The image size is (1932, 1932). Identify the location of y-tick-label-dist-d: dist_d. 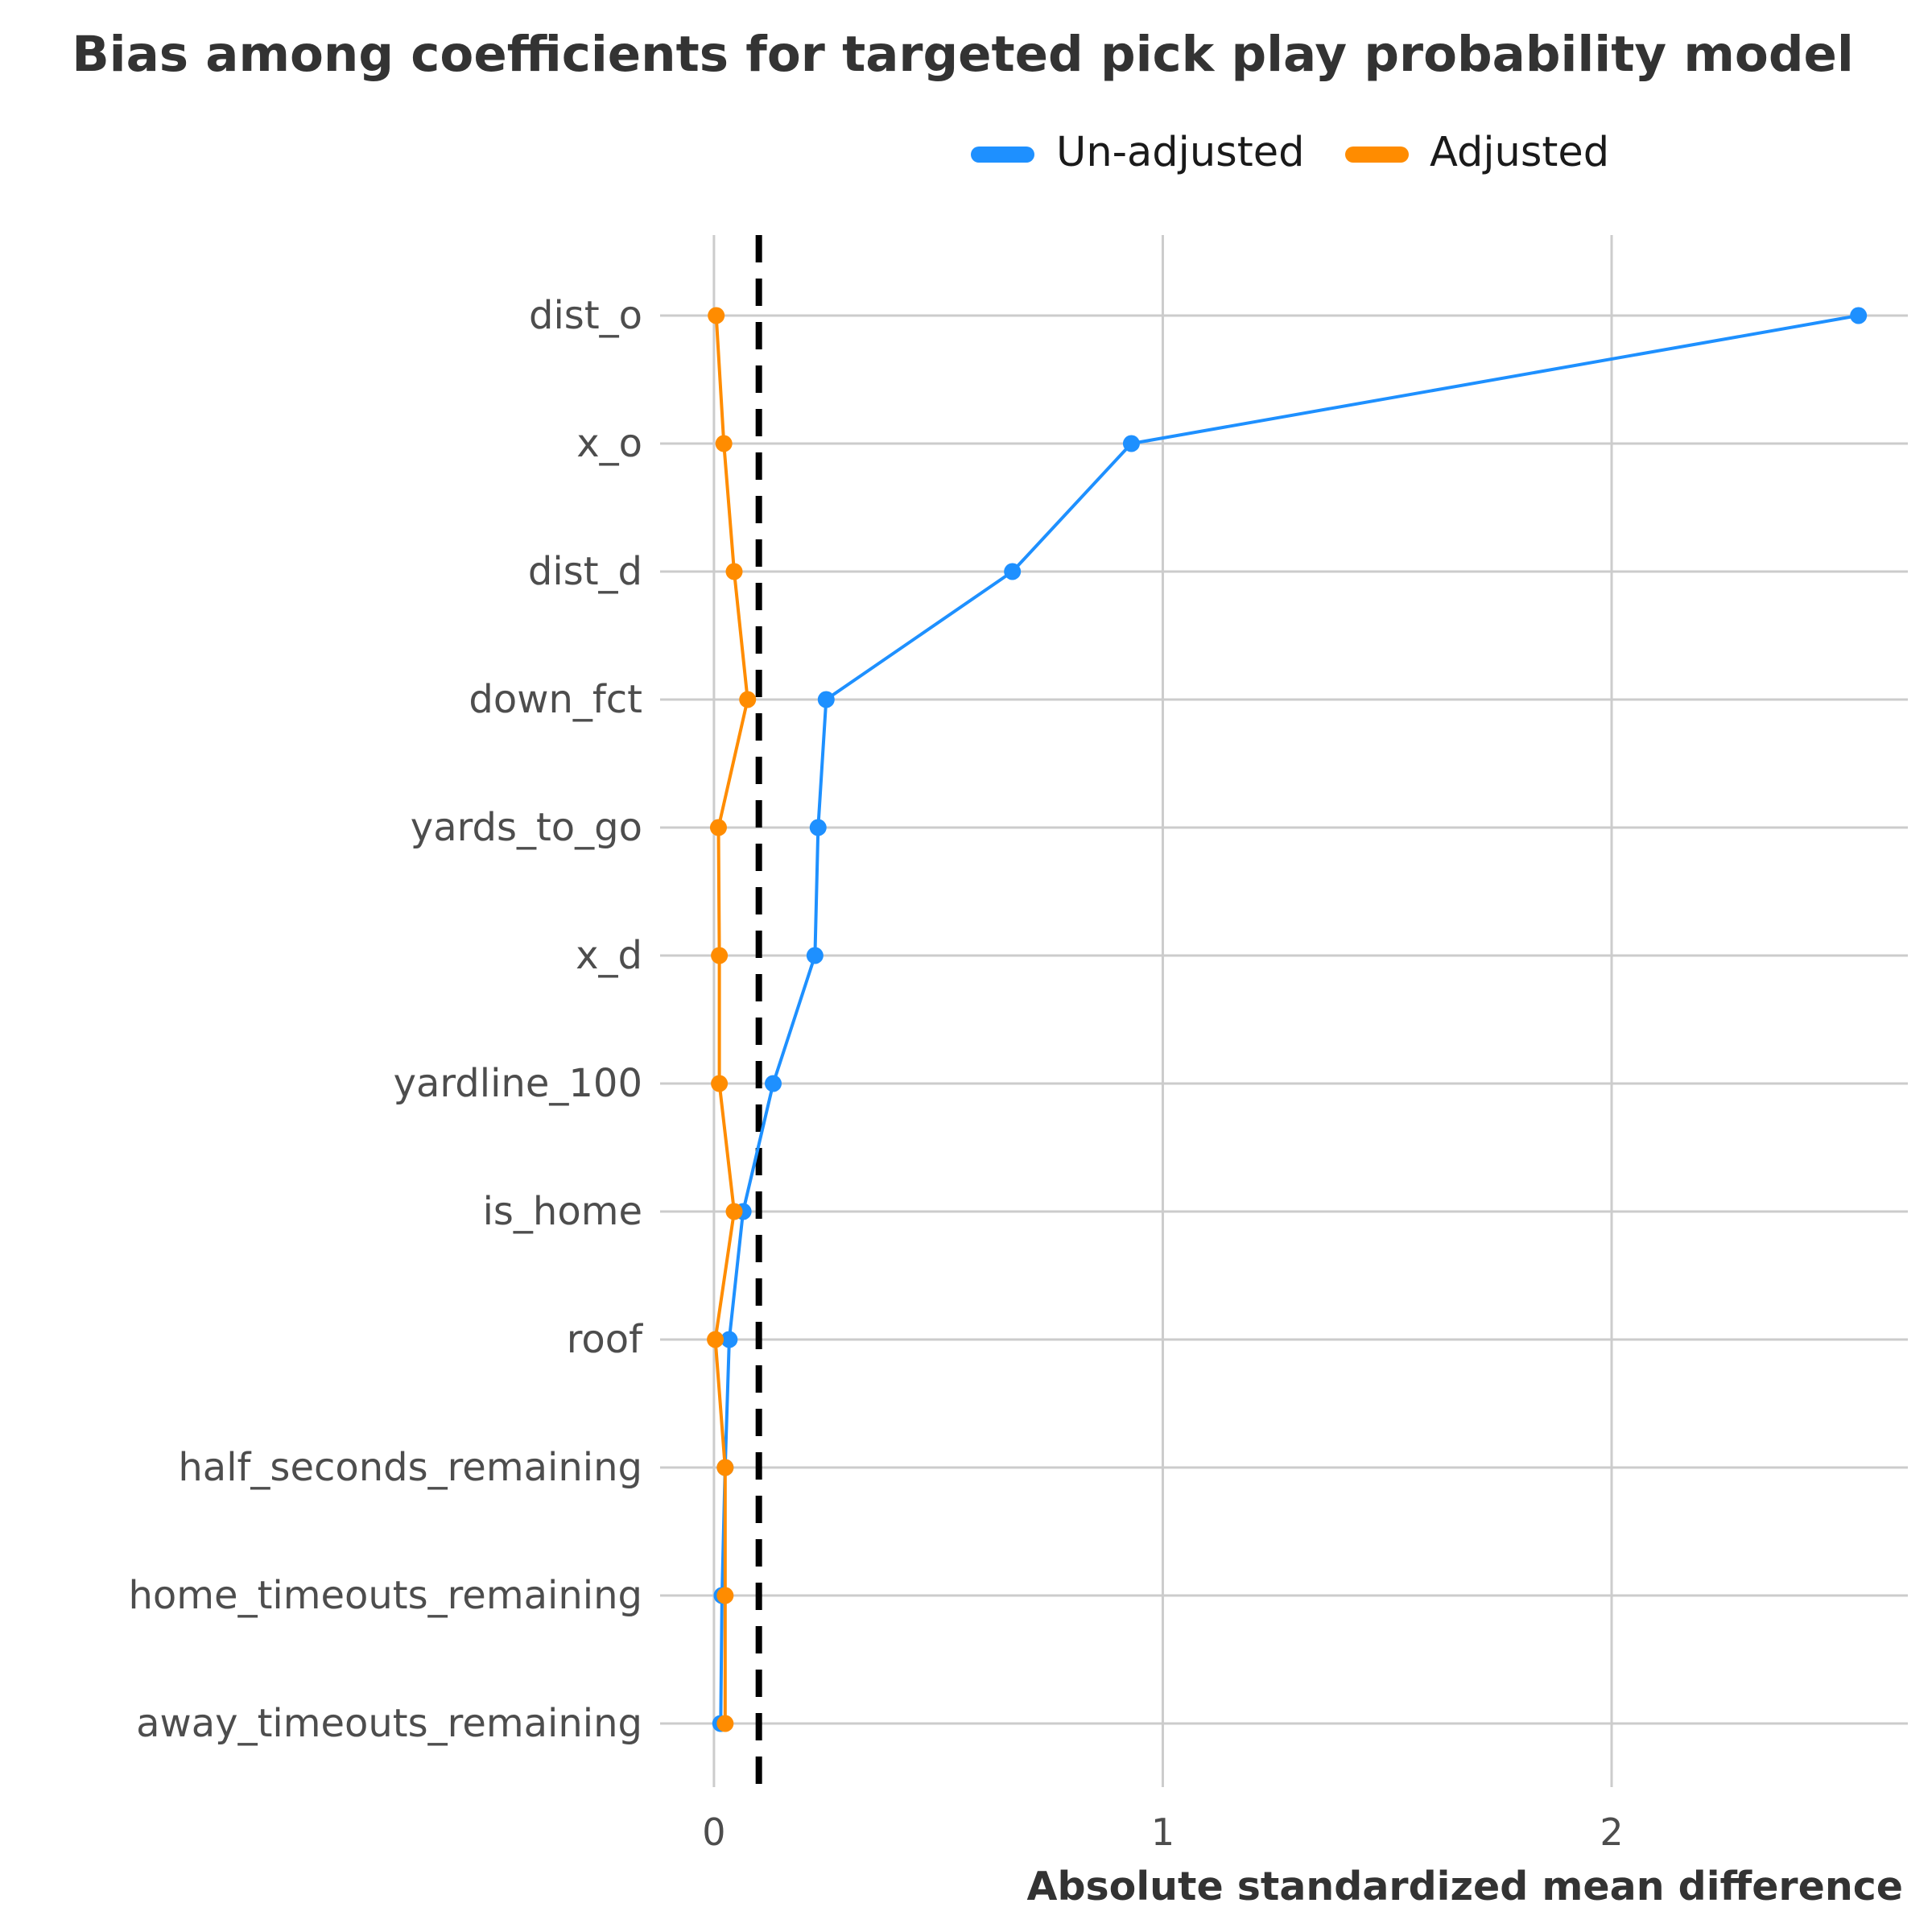
(585, 571).